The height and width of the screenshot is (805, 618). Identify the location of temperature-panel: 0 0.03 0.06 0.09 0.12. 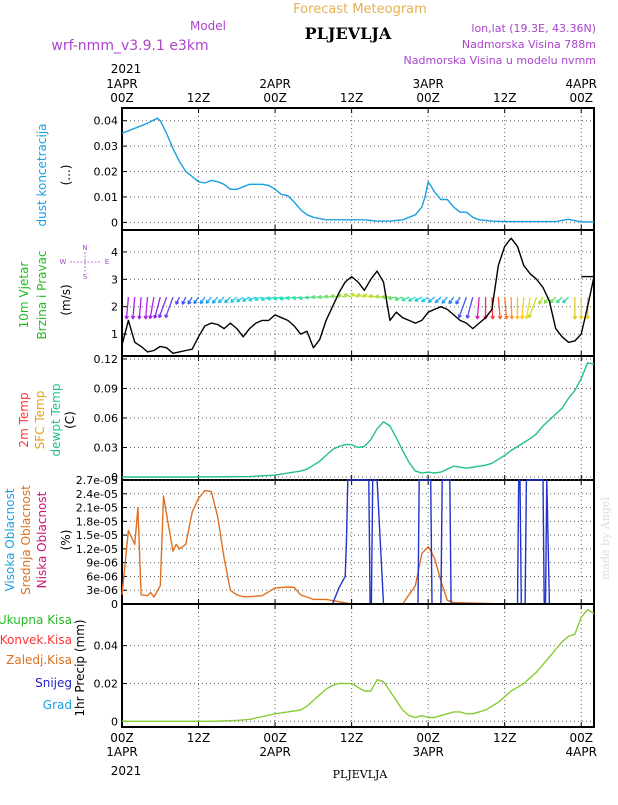
(344, 418).